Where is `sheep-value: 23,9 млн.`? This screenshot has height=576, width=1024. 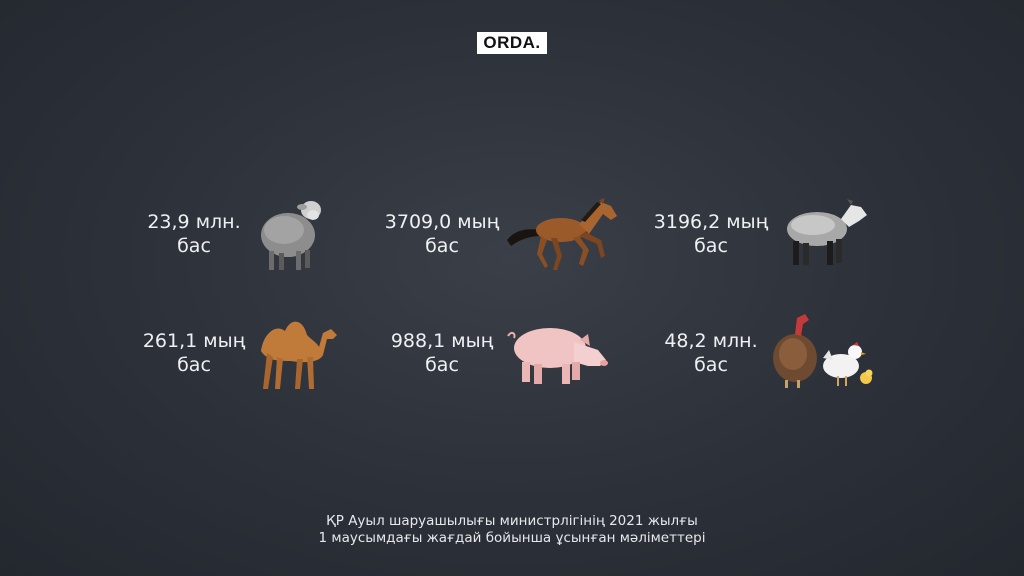
sheep-value: 23,9 млн. is located at coordinates (194, 222).